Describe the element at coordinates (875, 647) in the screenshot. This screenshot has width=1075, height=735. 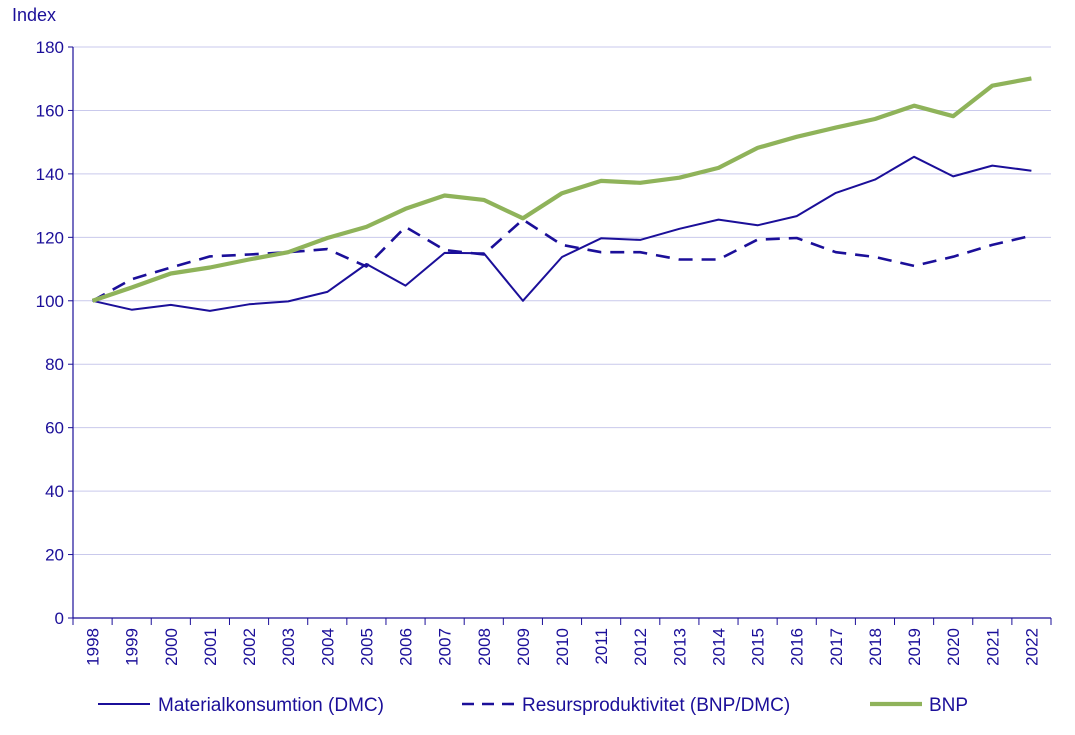
I see `x-tick-label: 2018` at that location.